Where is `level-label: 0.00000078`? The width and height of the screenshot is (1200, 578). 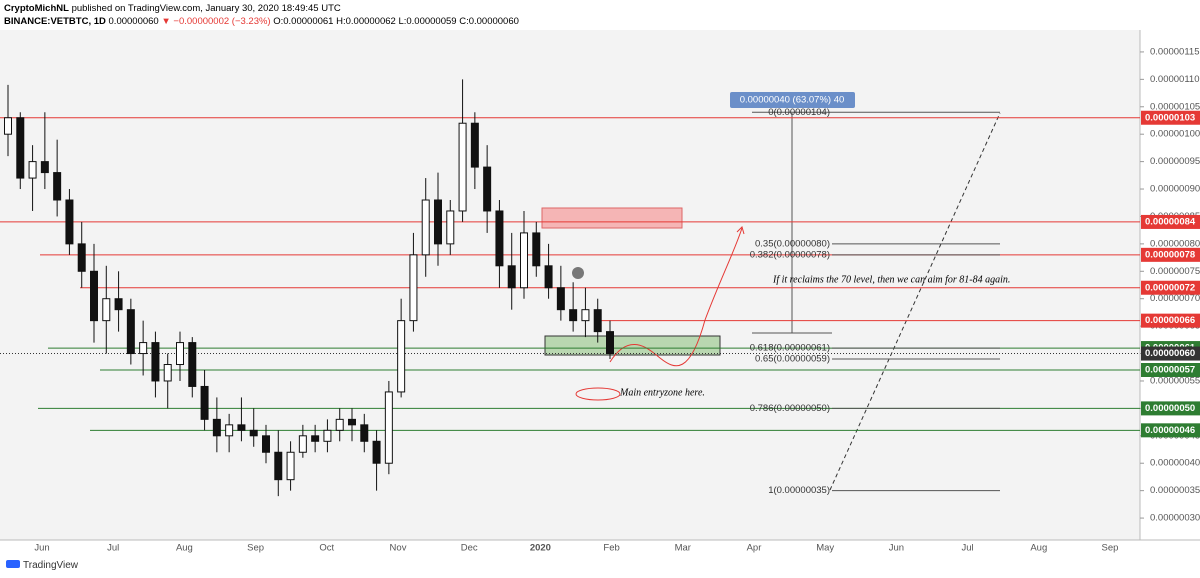 level-label: 0.00000078 is located at coordinates (1170, 254).